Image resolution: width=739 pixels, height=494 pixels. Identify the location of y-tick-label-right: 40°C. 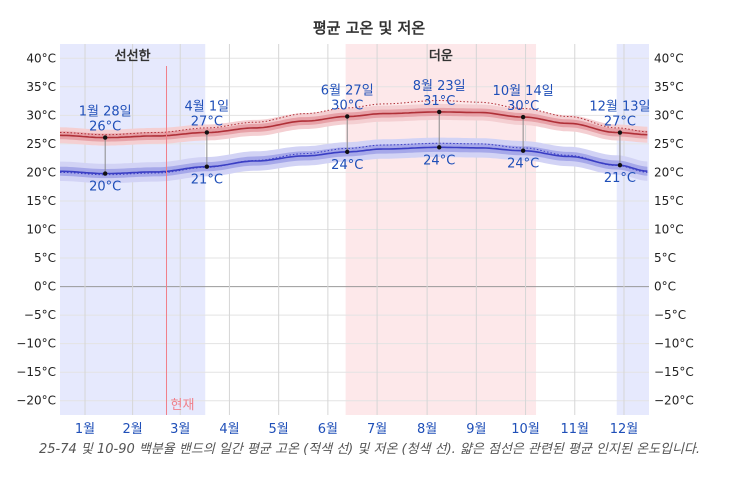
(669, 58).